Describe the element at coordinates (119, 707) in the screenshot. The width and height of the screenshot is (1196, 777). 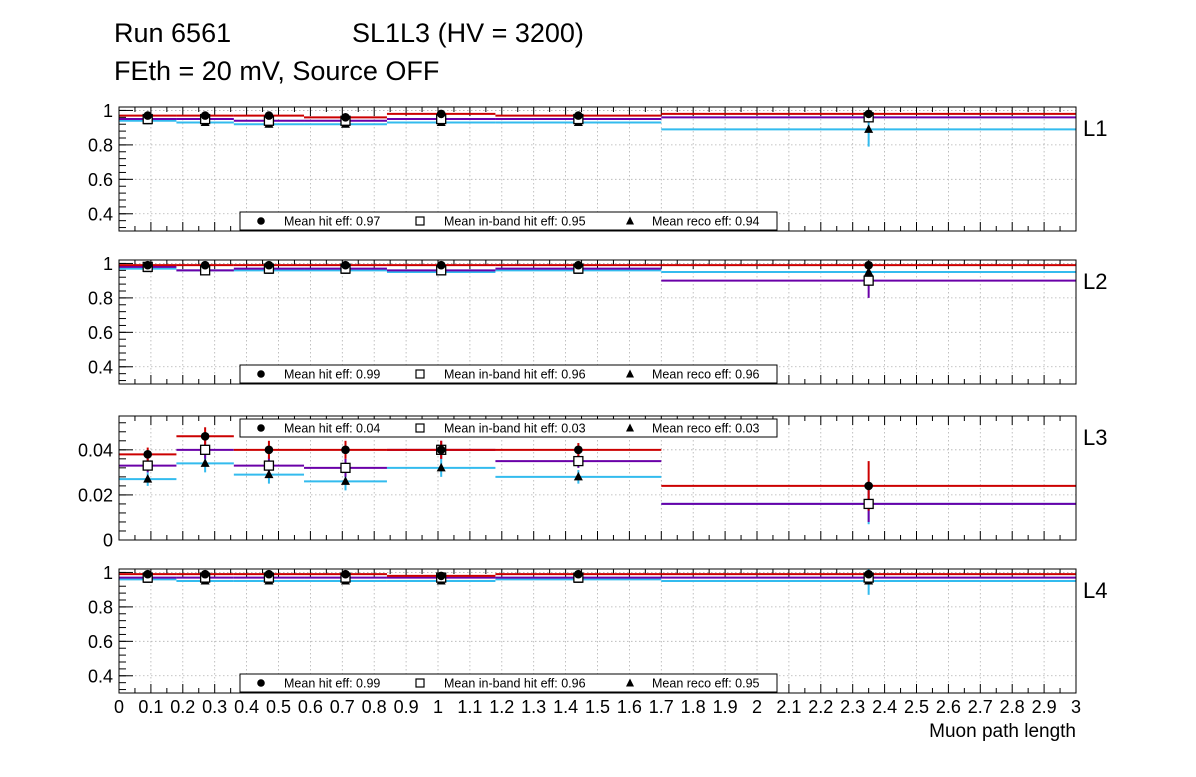
I see `x-tick-label: 0` at that location.